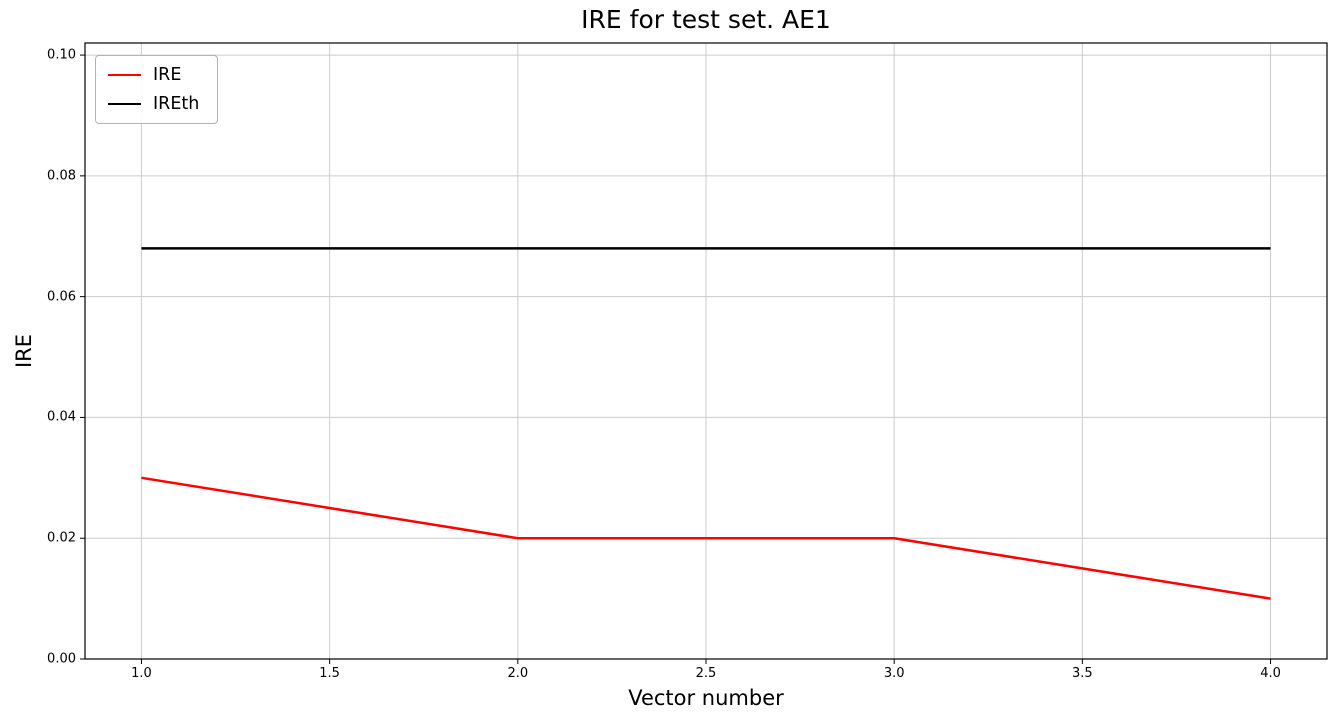 The image size is (1334, 727). I want to click on y-tick-label: 0.00, so click(61, 659).